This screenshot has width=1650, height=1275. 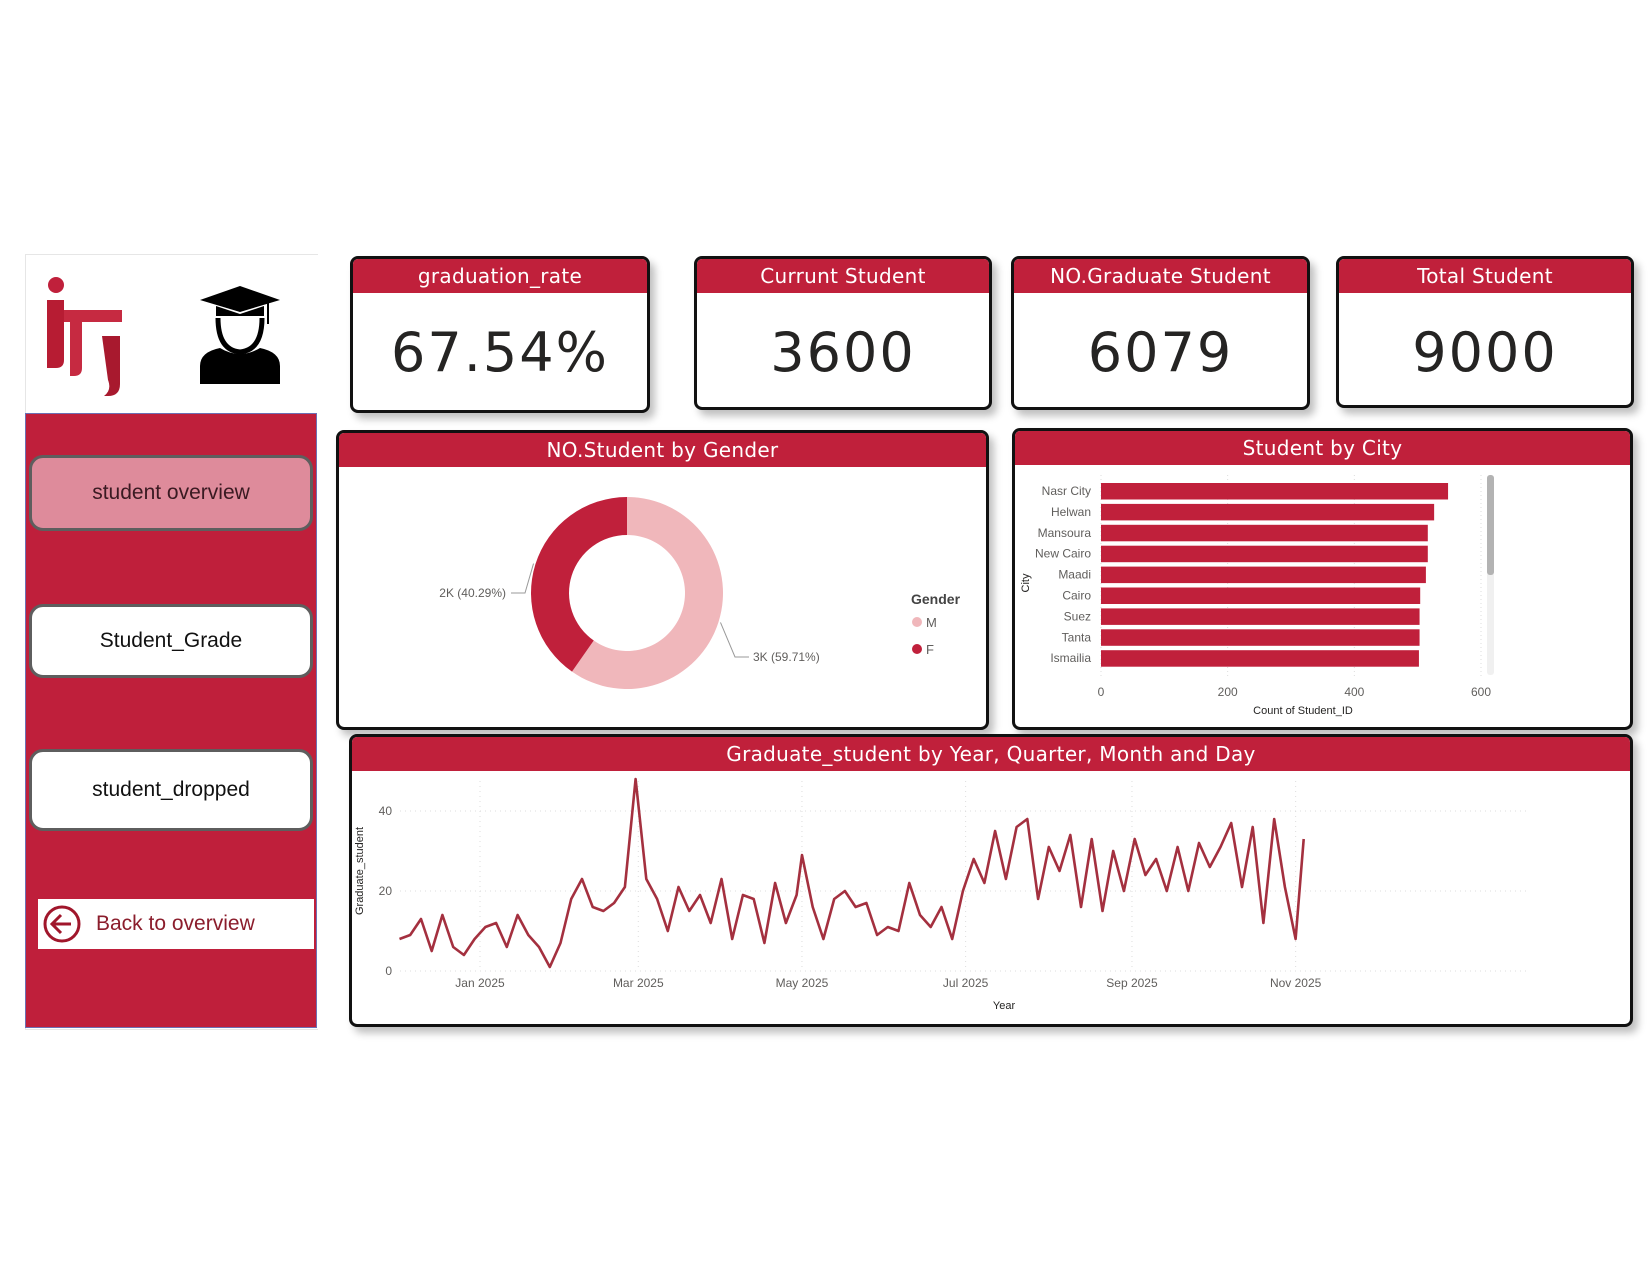 What do you see at coordinates (360, 871) in the screenshot?
I see `y-axis-title: Graduate_student` at bounding box center [360, 871].